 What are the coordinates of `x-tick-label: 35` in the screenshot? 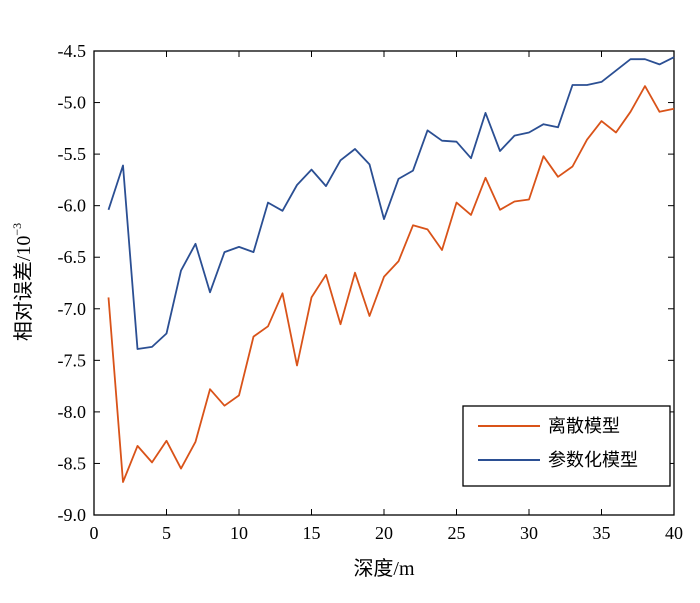 It's located at (602, 533).